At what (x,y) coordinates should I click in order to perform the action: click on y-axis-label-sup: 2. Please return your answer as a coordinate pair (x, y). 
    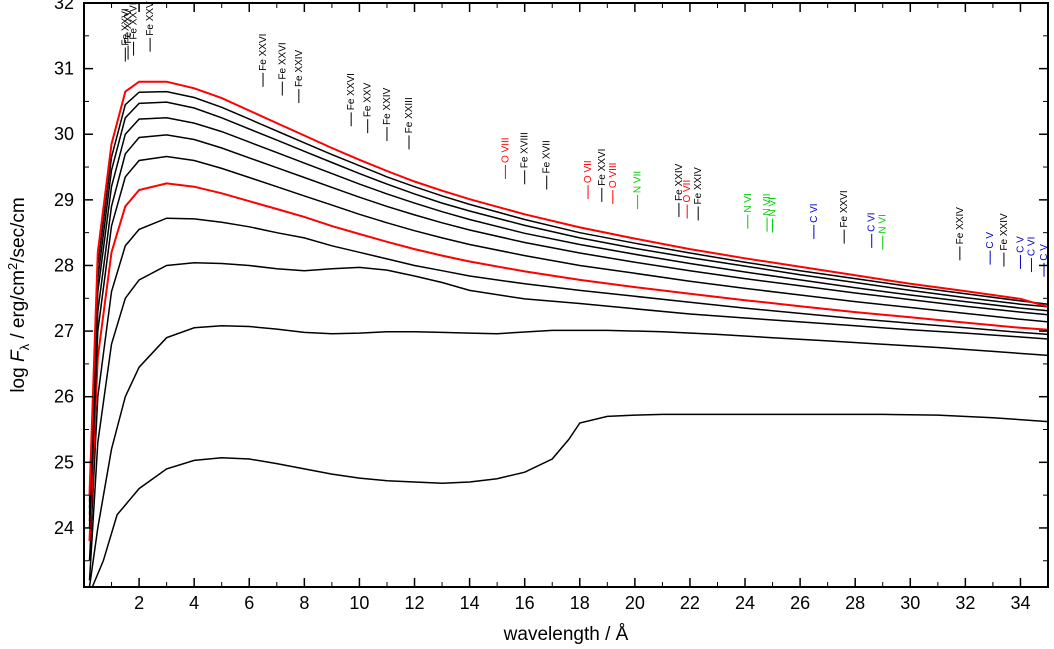
    Looking at the image, I should click on (12, 266).